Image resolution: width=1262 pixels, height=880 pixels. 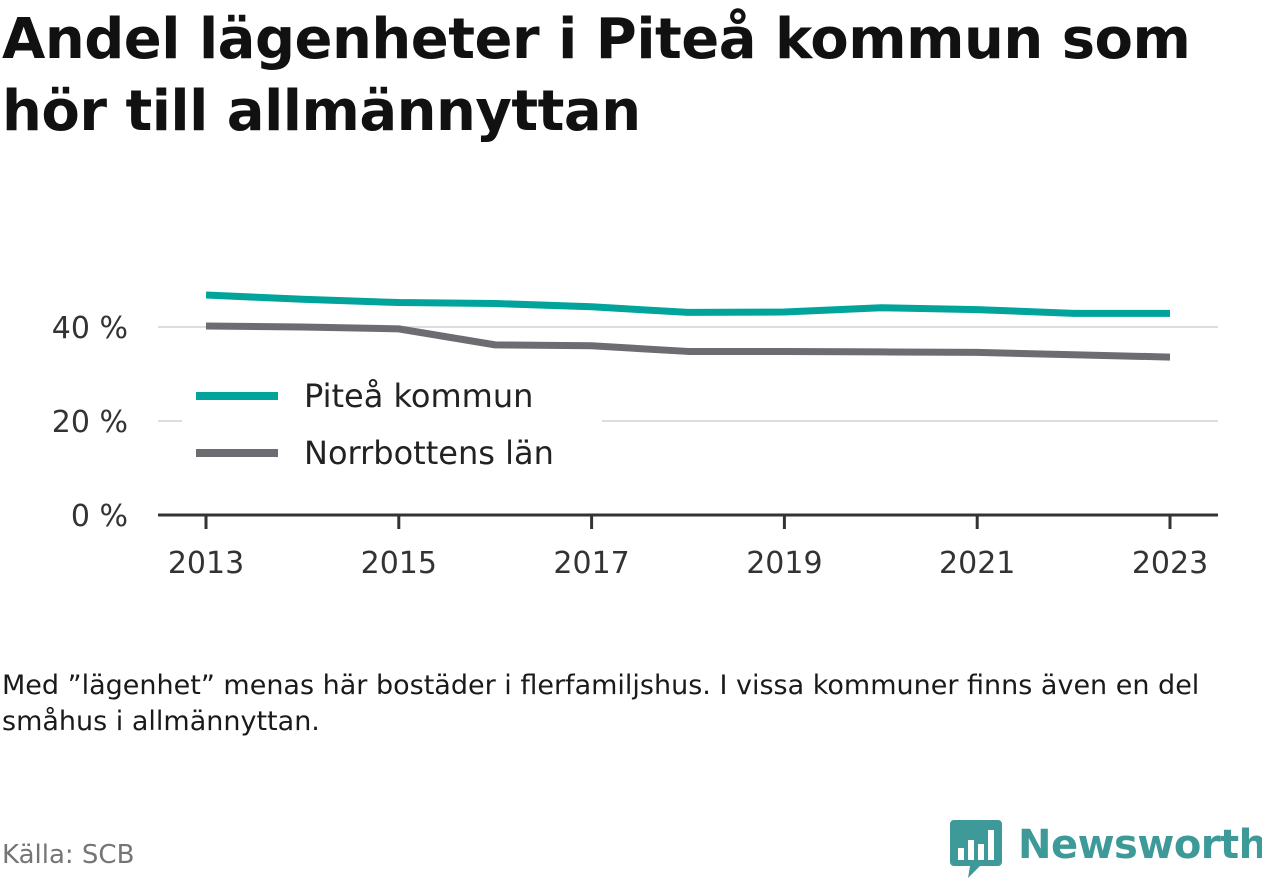 I want to click on x-tick-label: 2021, so click(x=977, y=563).